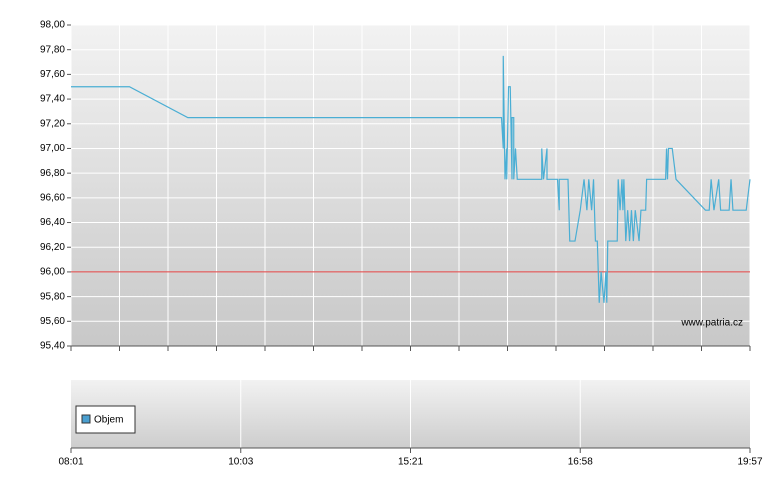 Image resolution: width=780 pixels, height=495 pixels. What do you see at coordinates (52, 346) in the screenshot?
I see `y-tick-label: 95,40` at bounding box center [52, 346].